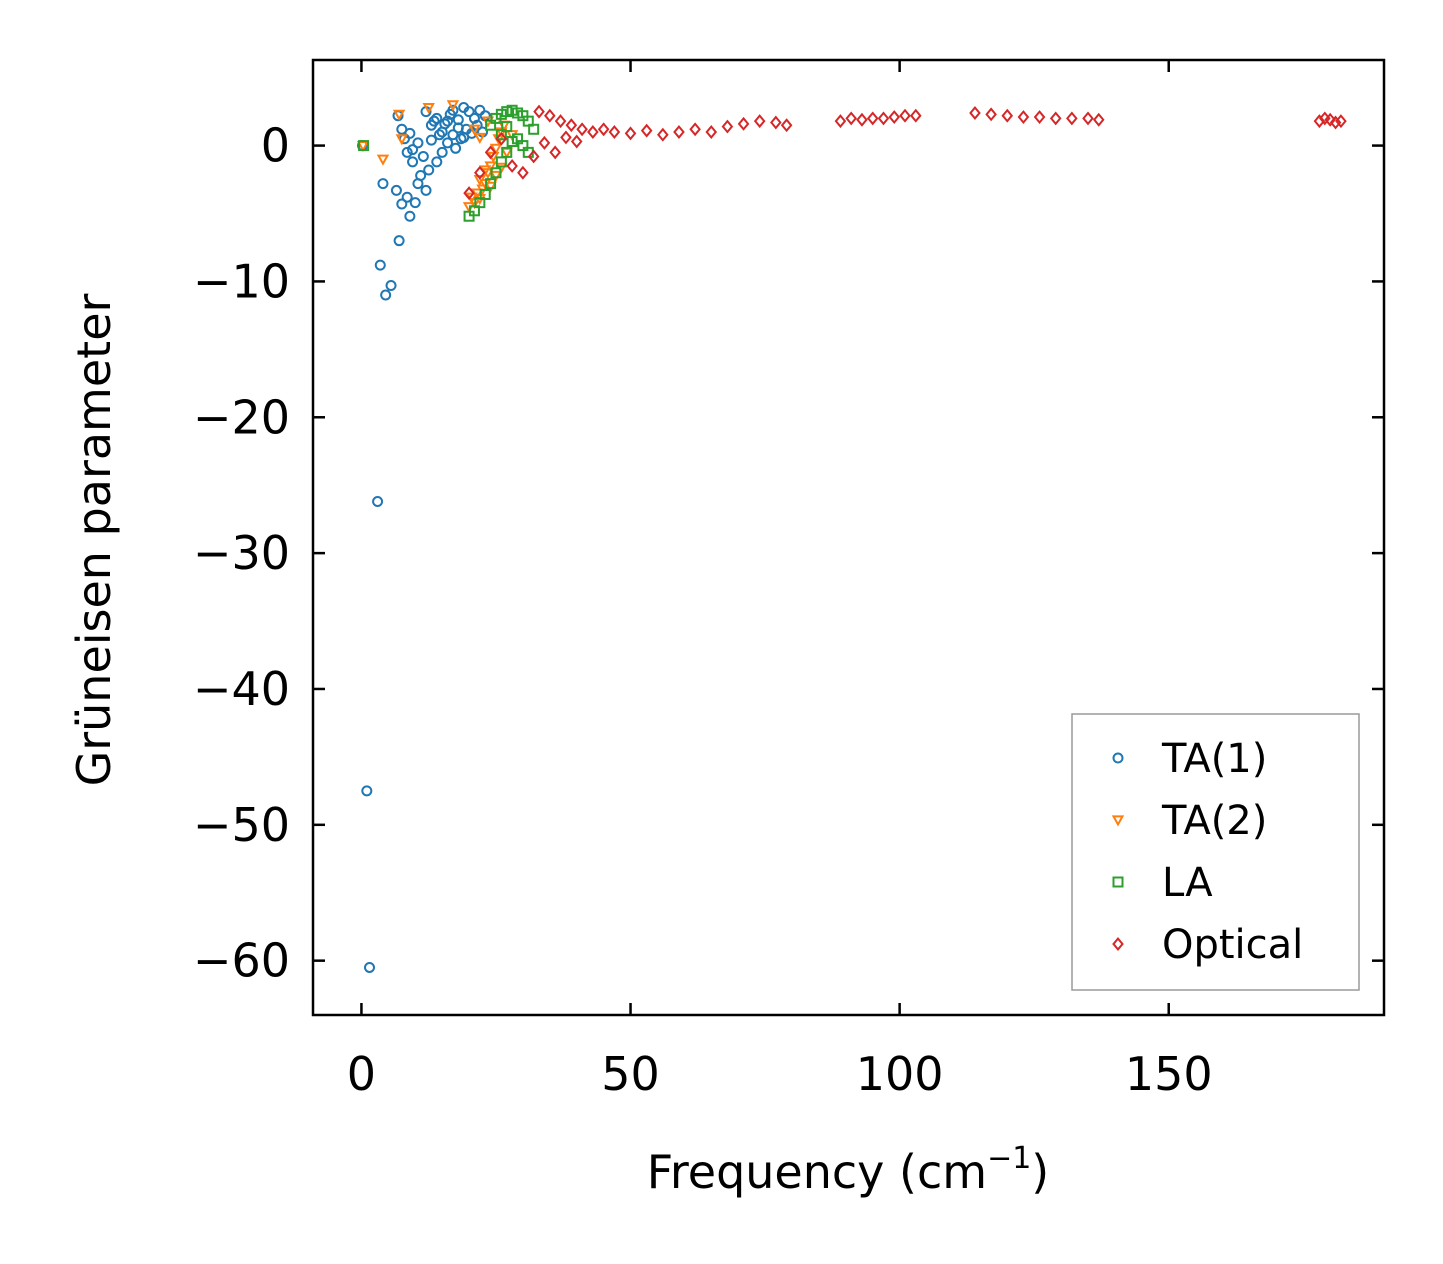 Image resolution: width=1443 pixels, height=1264 pixels. I want to click on legend: TA(1) TA(2) LA Optical, so click(1215, 852).